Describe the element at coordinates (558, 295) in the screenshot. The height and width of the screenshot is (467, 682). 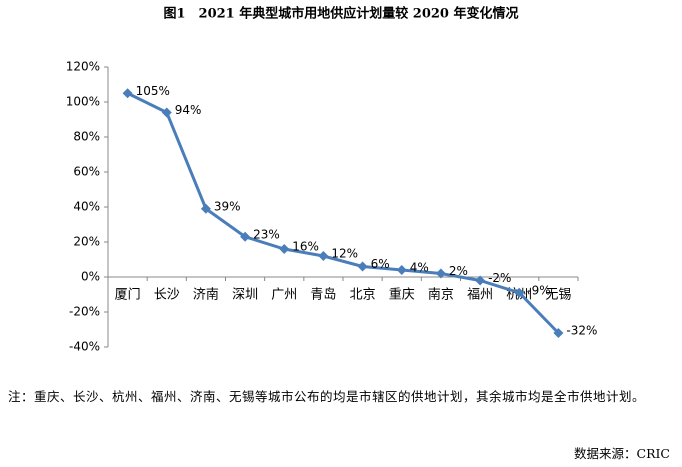
I see `x-tick-label: 无锡` at that location.